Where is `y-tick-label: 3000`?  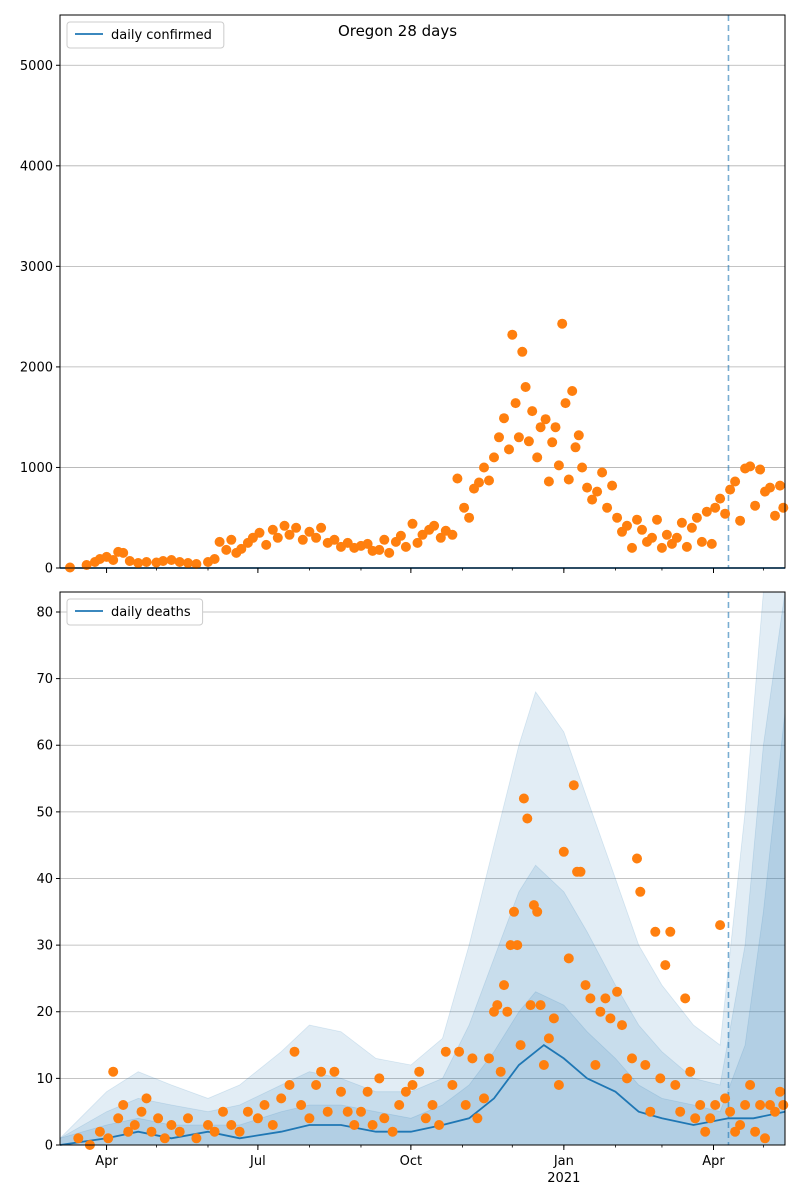
y-tick-label: 3000 is located at coordinates (36, 267).